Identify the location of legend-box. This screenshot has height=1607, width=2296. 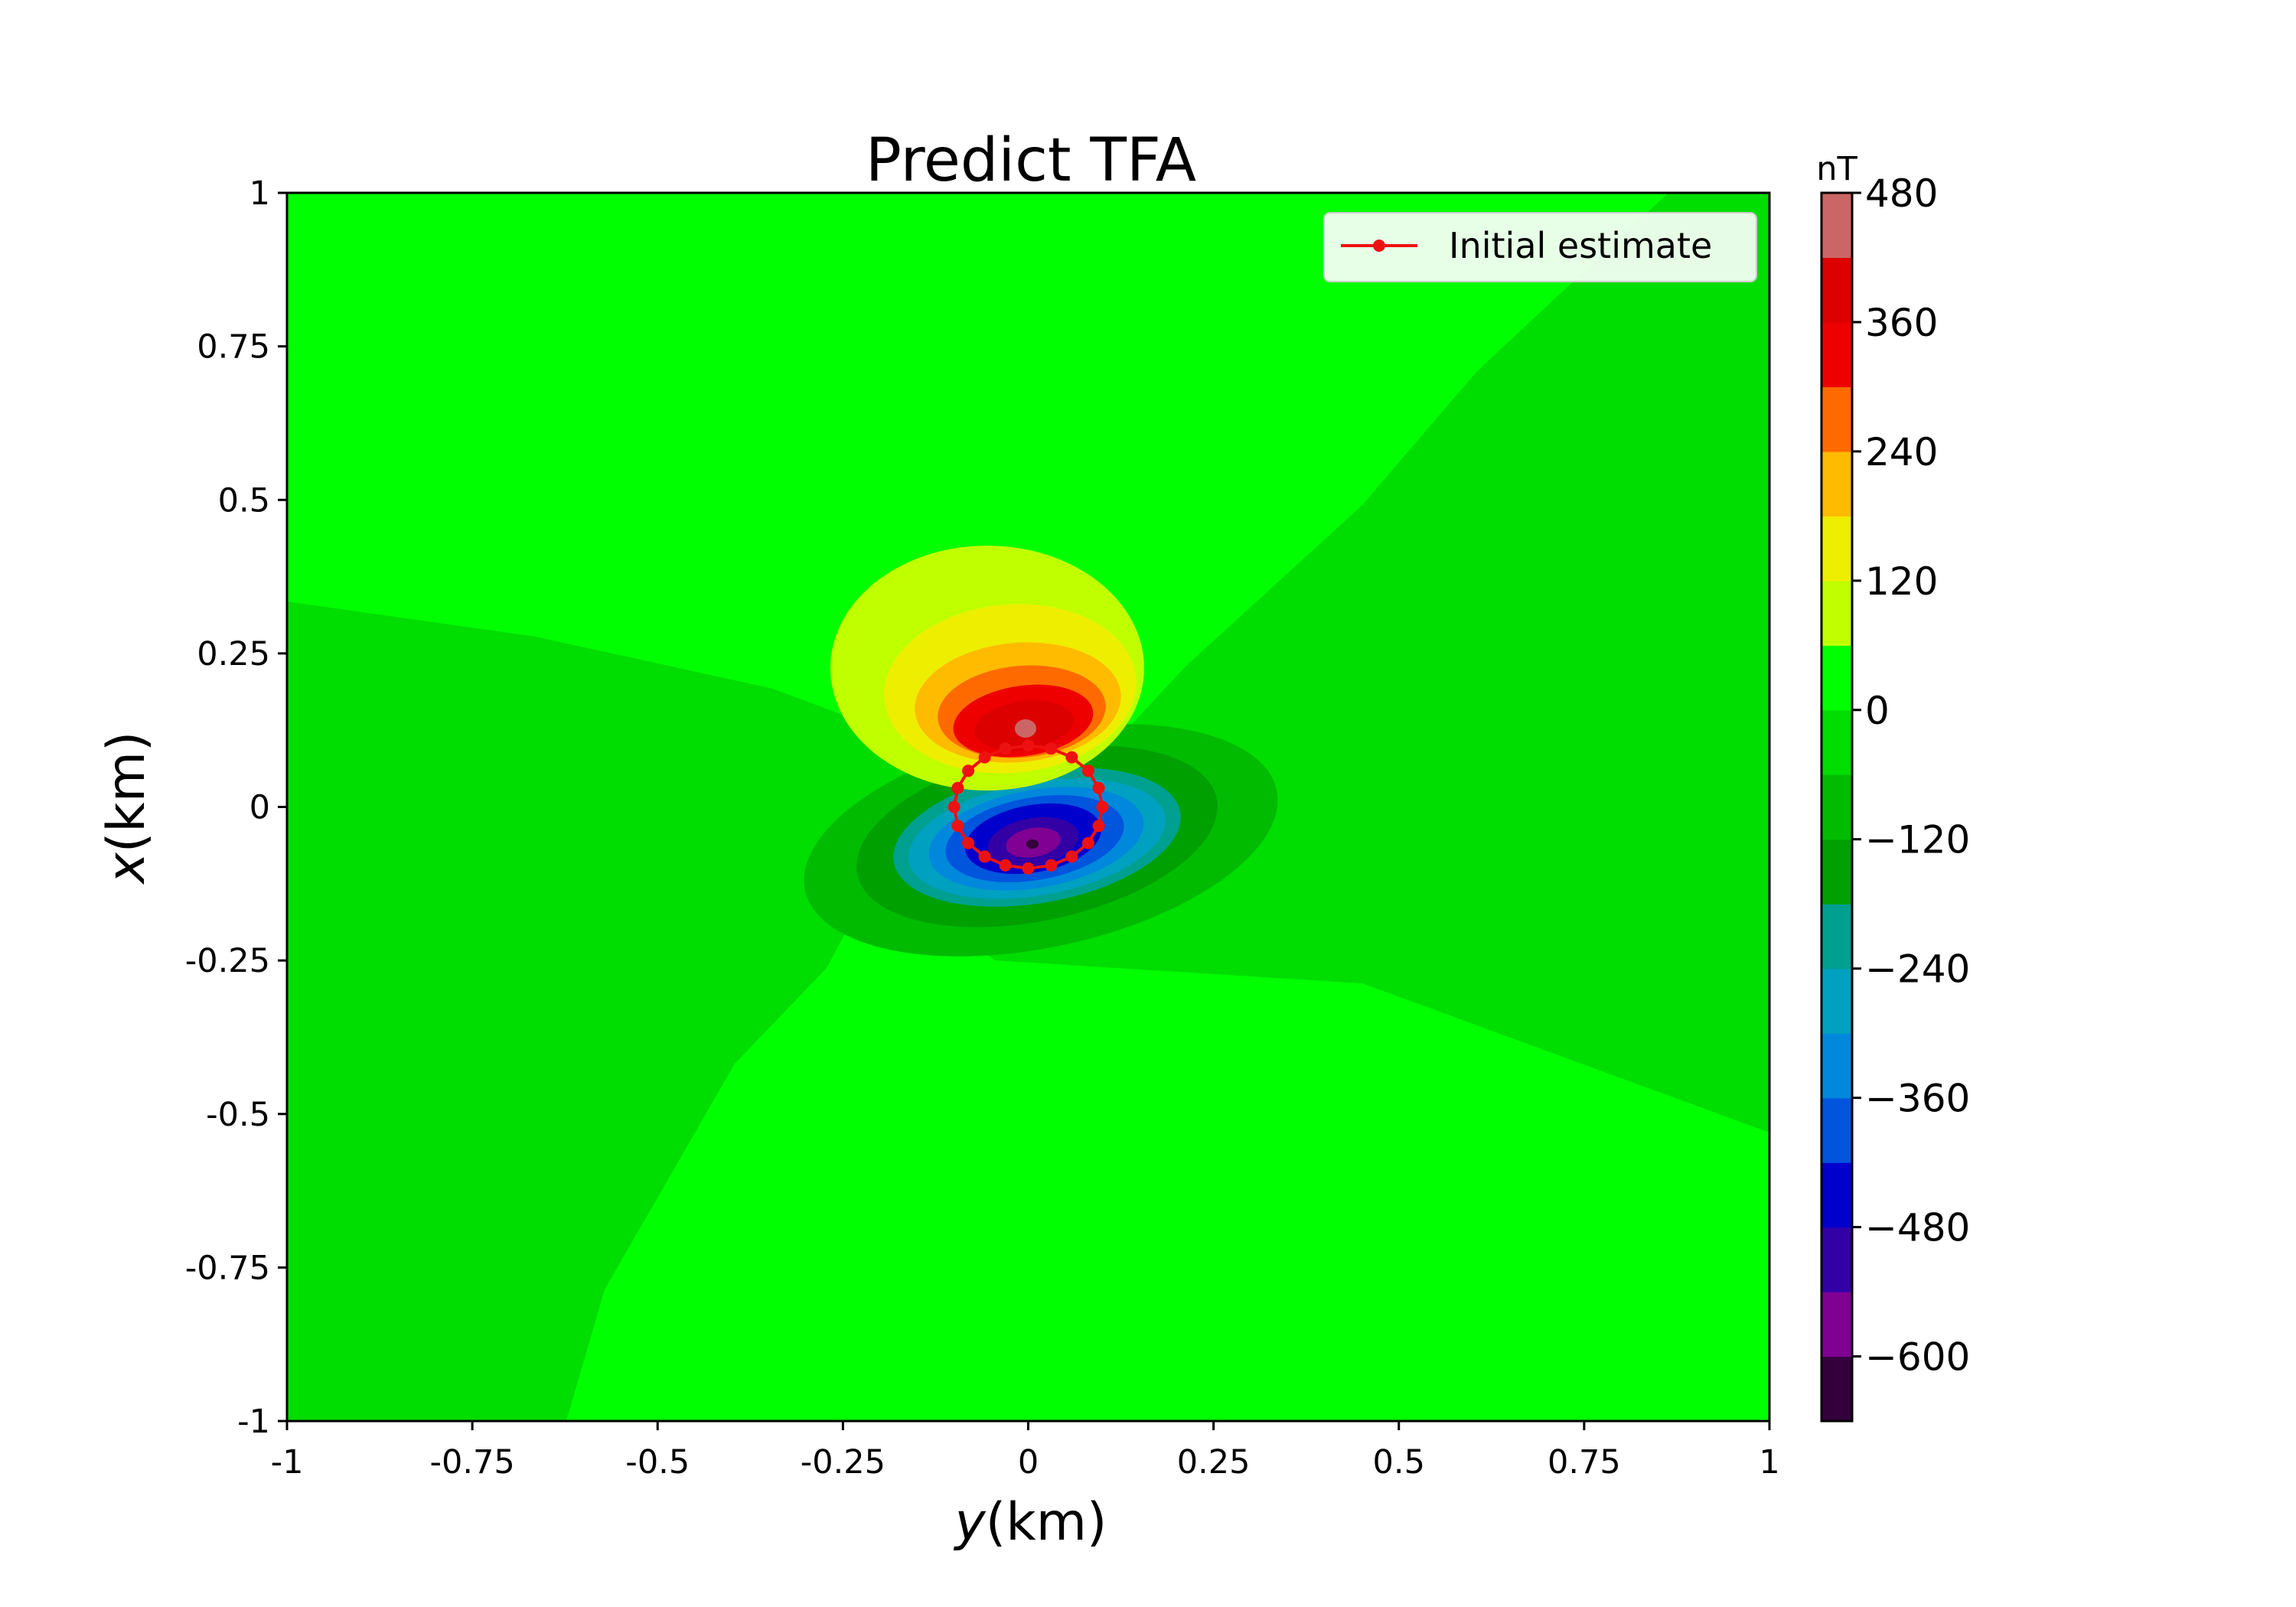
(1540, 247).